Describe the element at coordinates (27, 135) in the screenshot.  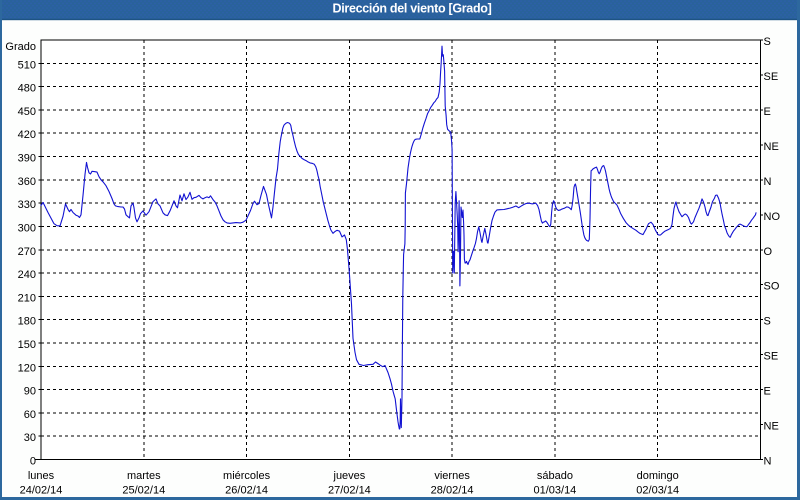
I see `svg-text: 420` at that location.